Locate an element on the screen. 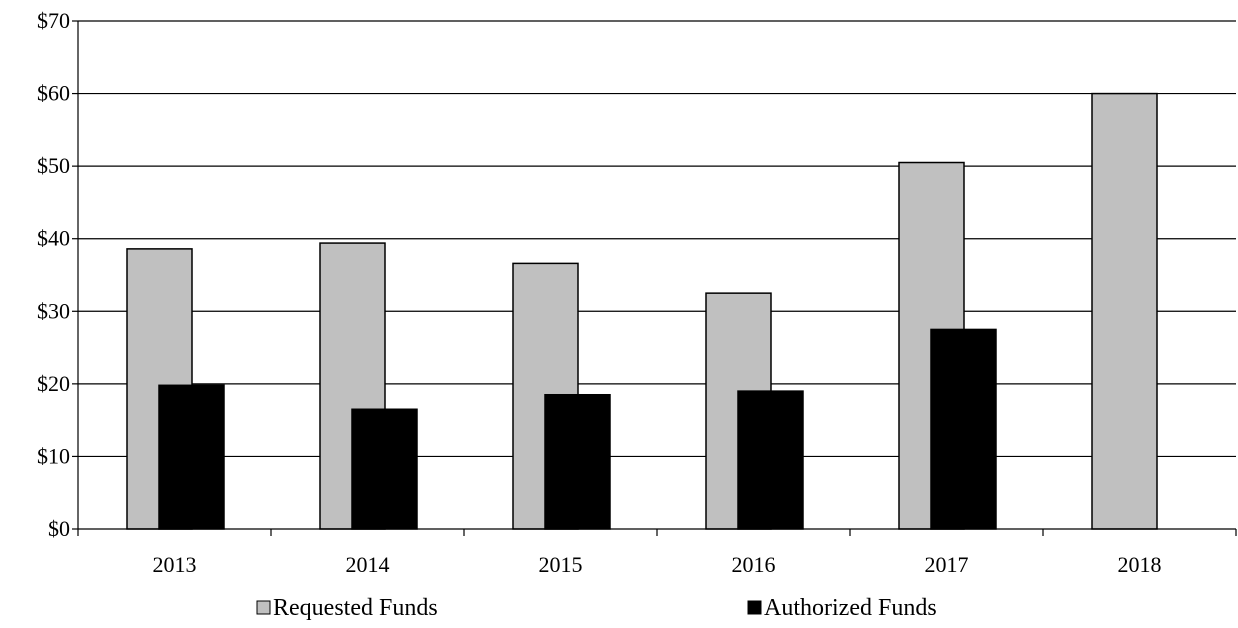 The height and width of the screenshot is (628, 1238). x-tick-label: 2014 is located at coordinates (368, 564).